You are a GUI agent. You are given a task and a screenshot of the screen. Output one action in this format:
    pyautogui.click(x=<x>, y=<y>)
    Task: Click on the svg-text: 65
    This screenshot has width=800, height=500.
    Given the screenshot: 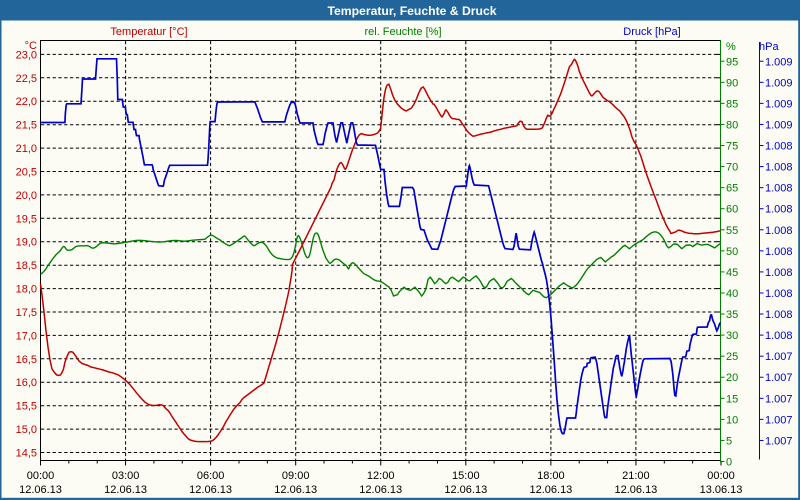 What is the action you would take?
    pyautogui.click(x=732, y=189)
    